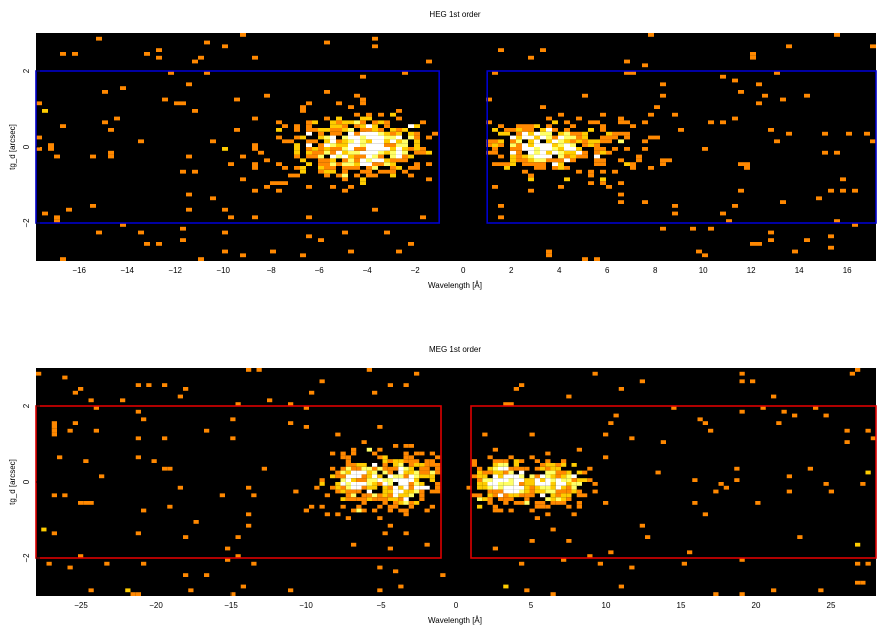 The image size is (886, 636). I want to click on heg-x-tick-label: 8, so click(655, 270).